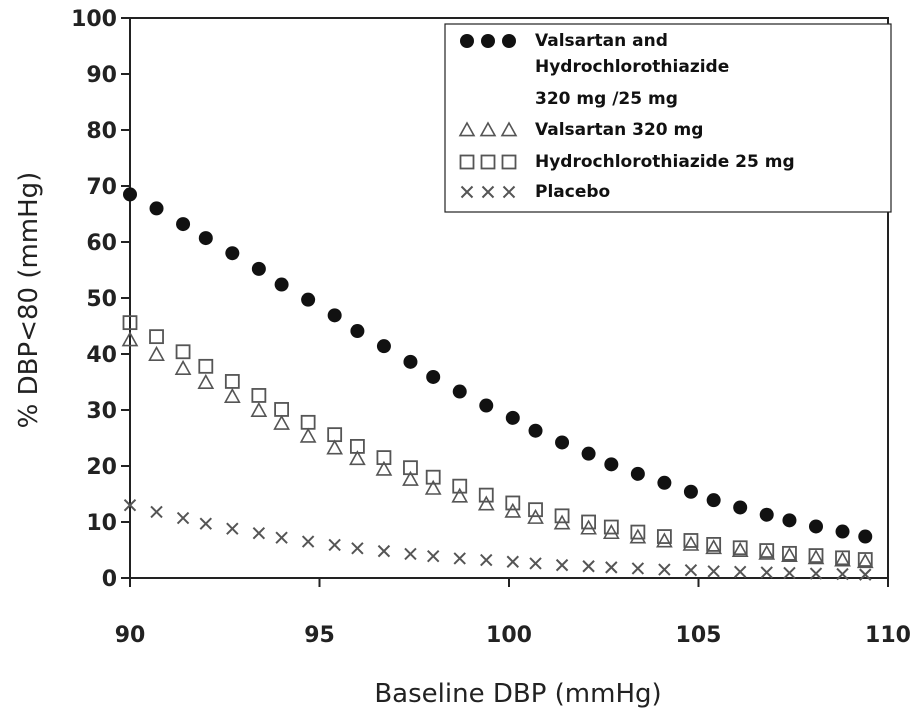 Image resolution: width=915 pixels, height=713 pixels. Describe the element at coordinates (572, 192) in the screenshot. I see `legend-label: Placebo` at that location.